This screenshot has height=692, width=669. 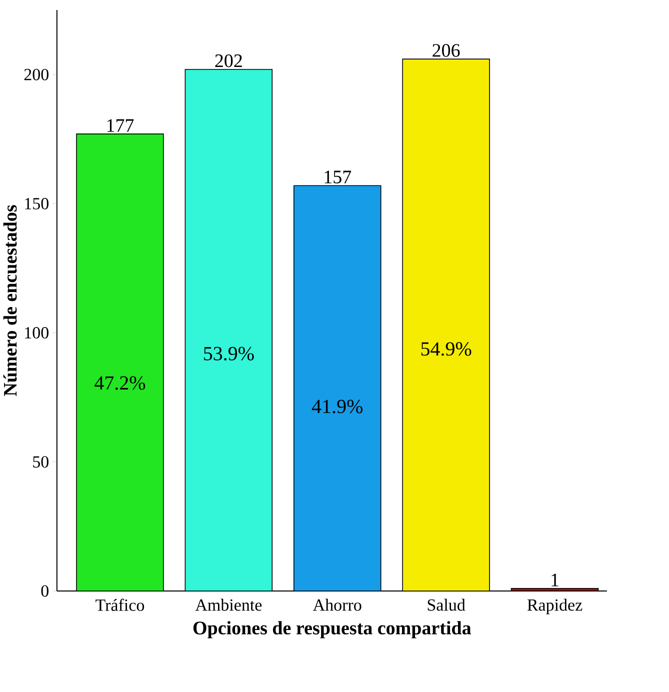 I want to click on annotation: 53.9%, so click(x=229, y=353).